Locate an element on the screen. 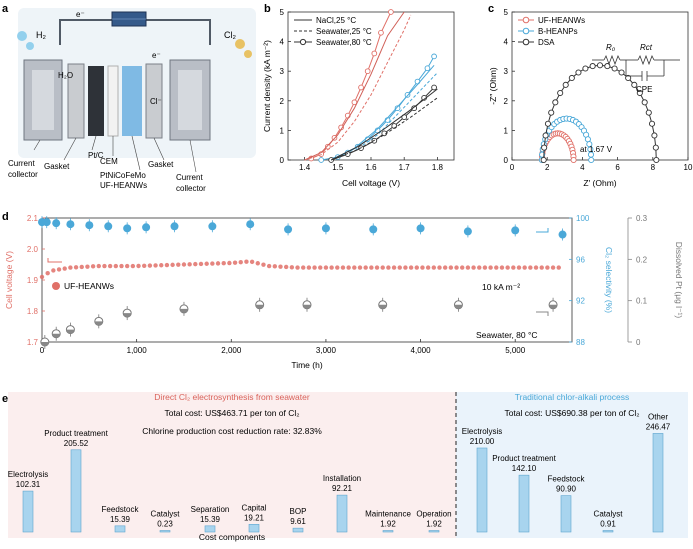 The width and height of the screenshot is (693, 549). y-tick-label-b: 2 is located at coordinates (282, 101).